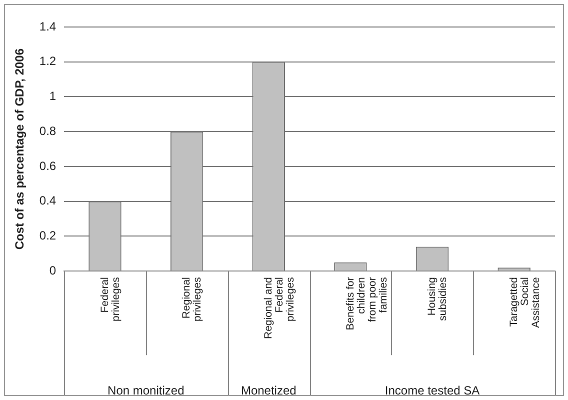  I want to click on x-tick-label: Federal privileges, so click(110, 299).